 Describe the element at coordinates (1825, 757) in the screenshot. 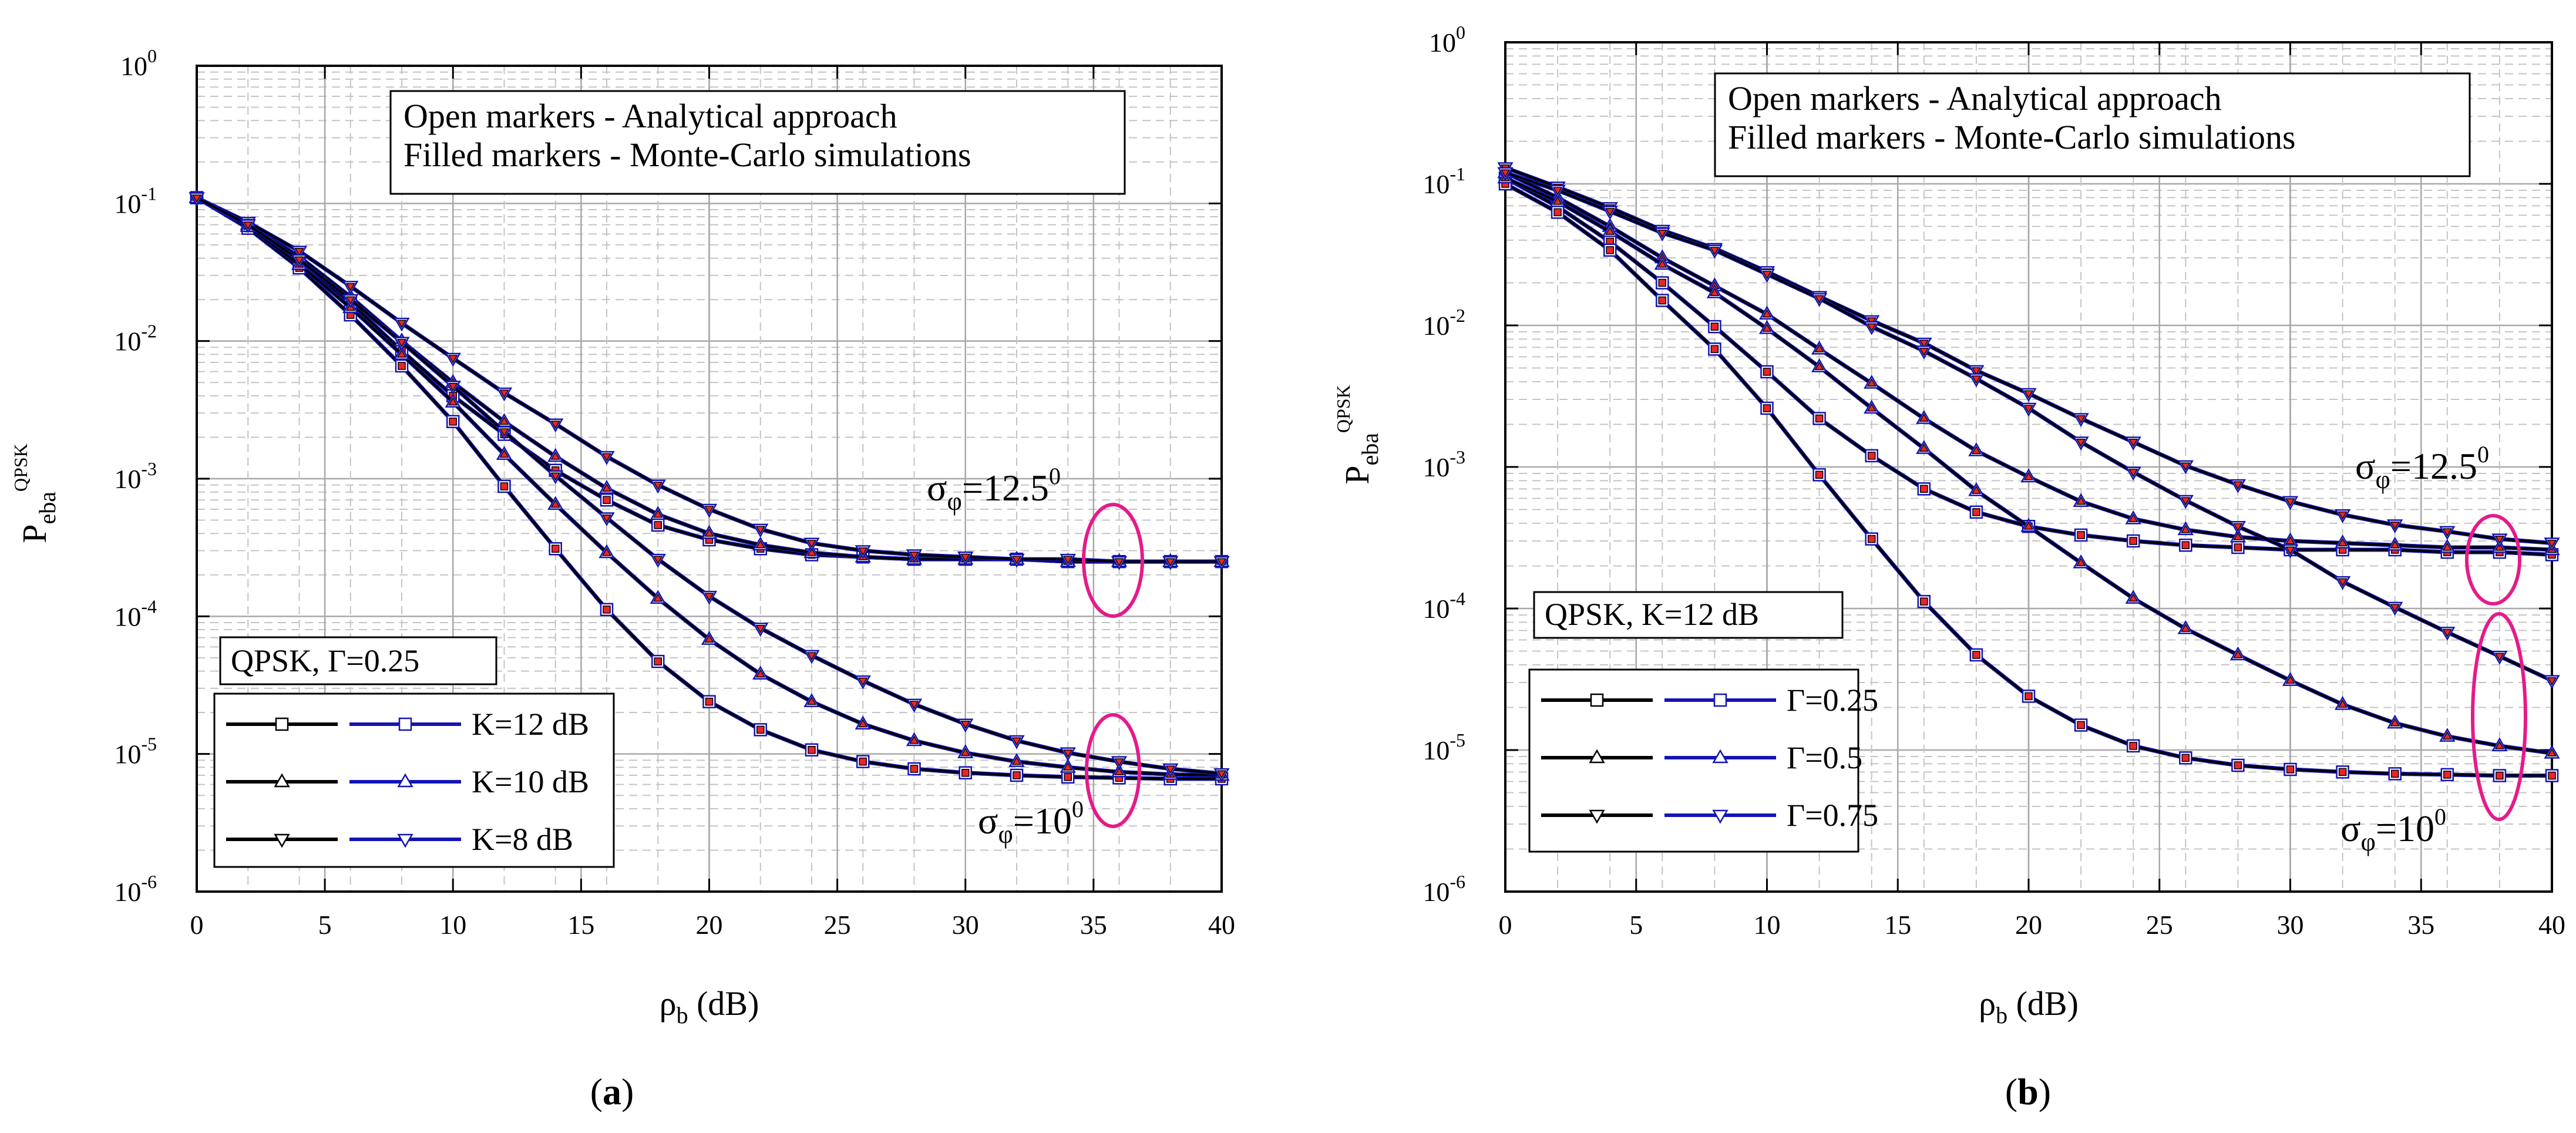

I see `legend-label: Γ=0.5` at that location.